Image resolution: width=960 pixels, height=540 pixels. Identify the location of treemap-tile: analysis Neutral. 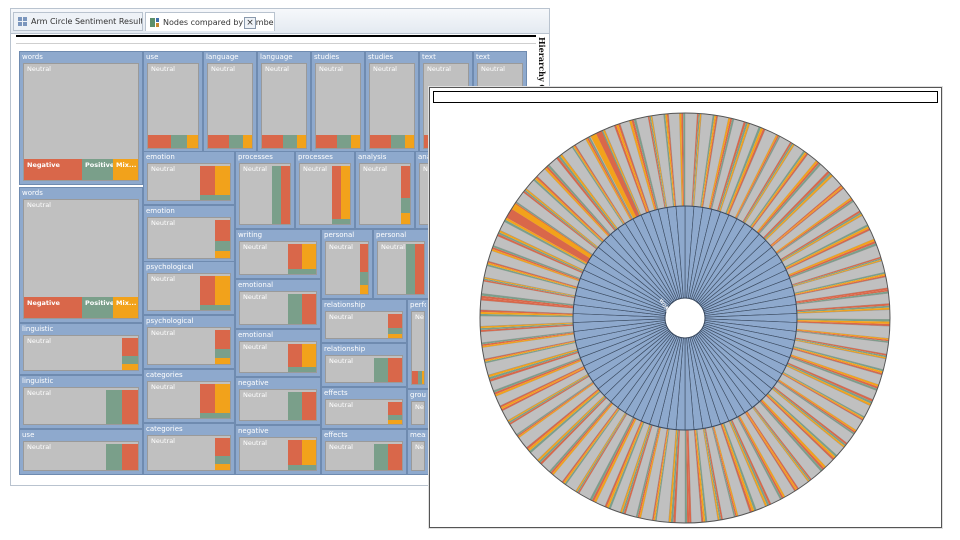
(385, 190).